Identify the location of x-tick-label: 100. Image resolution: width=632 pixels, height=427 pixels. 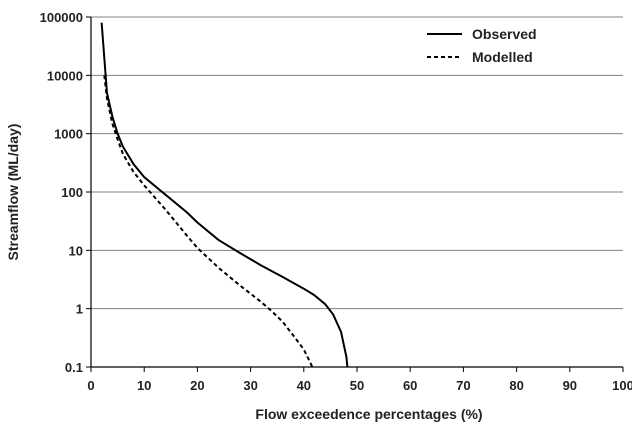
(622, 385).